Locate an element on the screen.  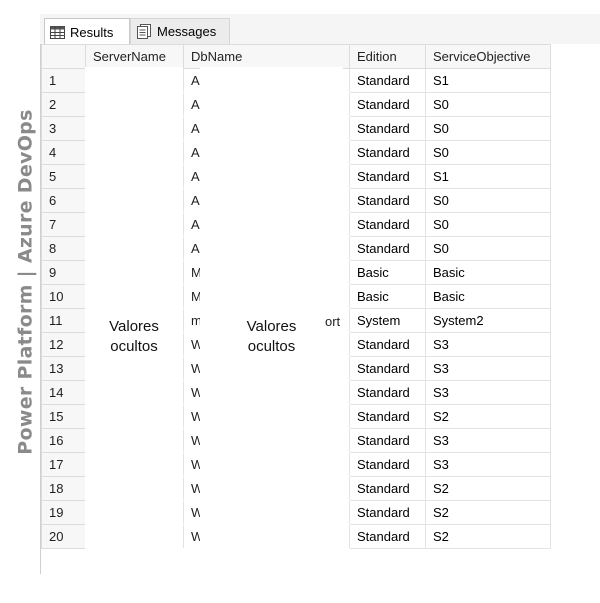
hidden-values-server: Valores ocultos is located at coordinates (134, 316).